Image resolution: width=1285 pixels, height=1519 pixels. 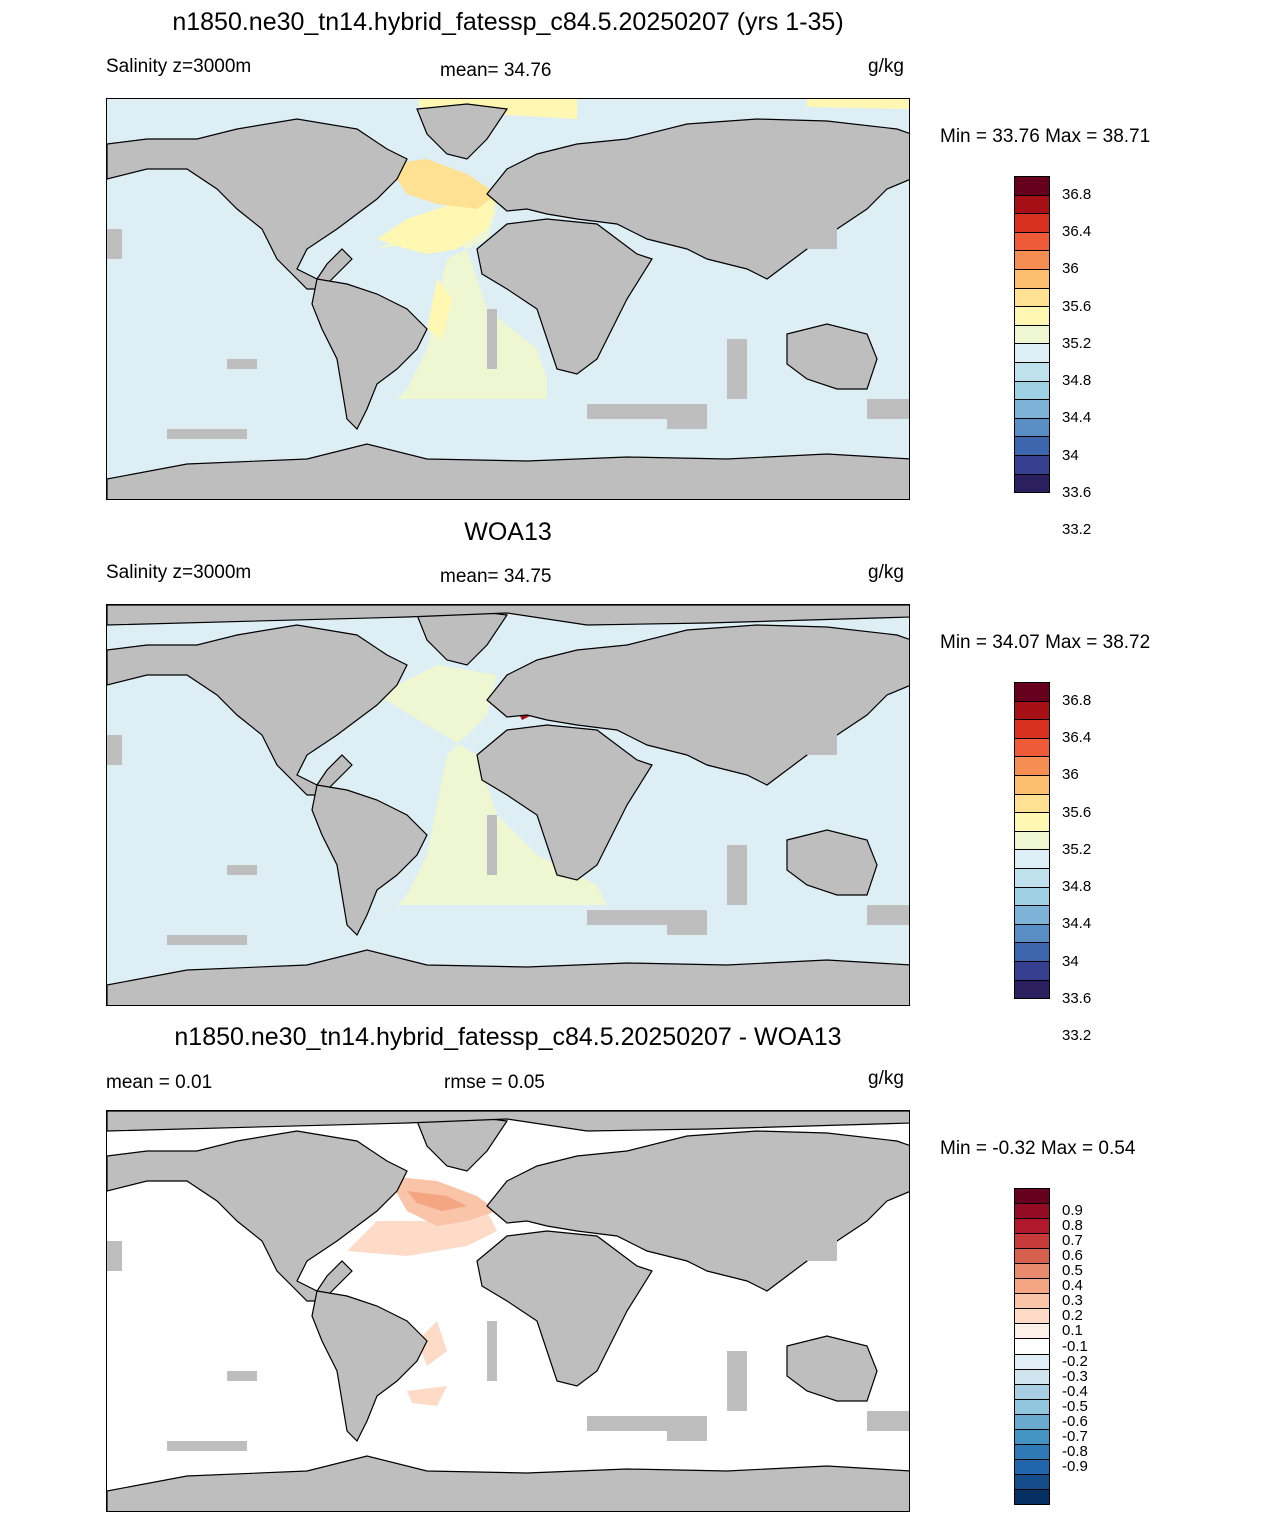 I want to click on panel1-colorbar, so click(x=1032, y=334).